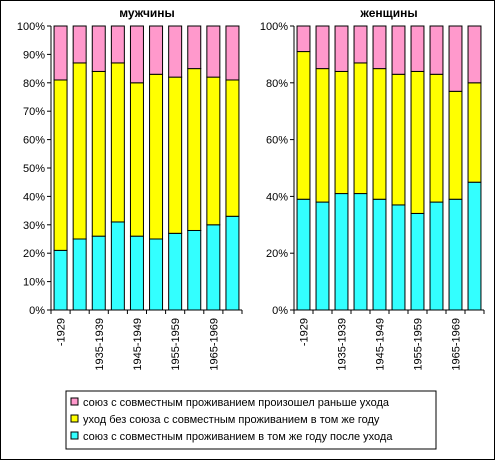  What do you see at coordinates (34, 197) in the screenshot?
I see `men-y-tick-label: 40%` at bounding box center [34, 197].